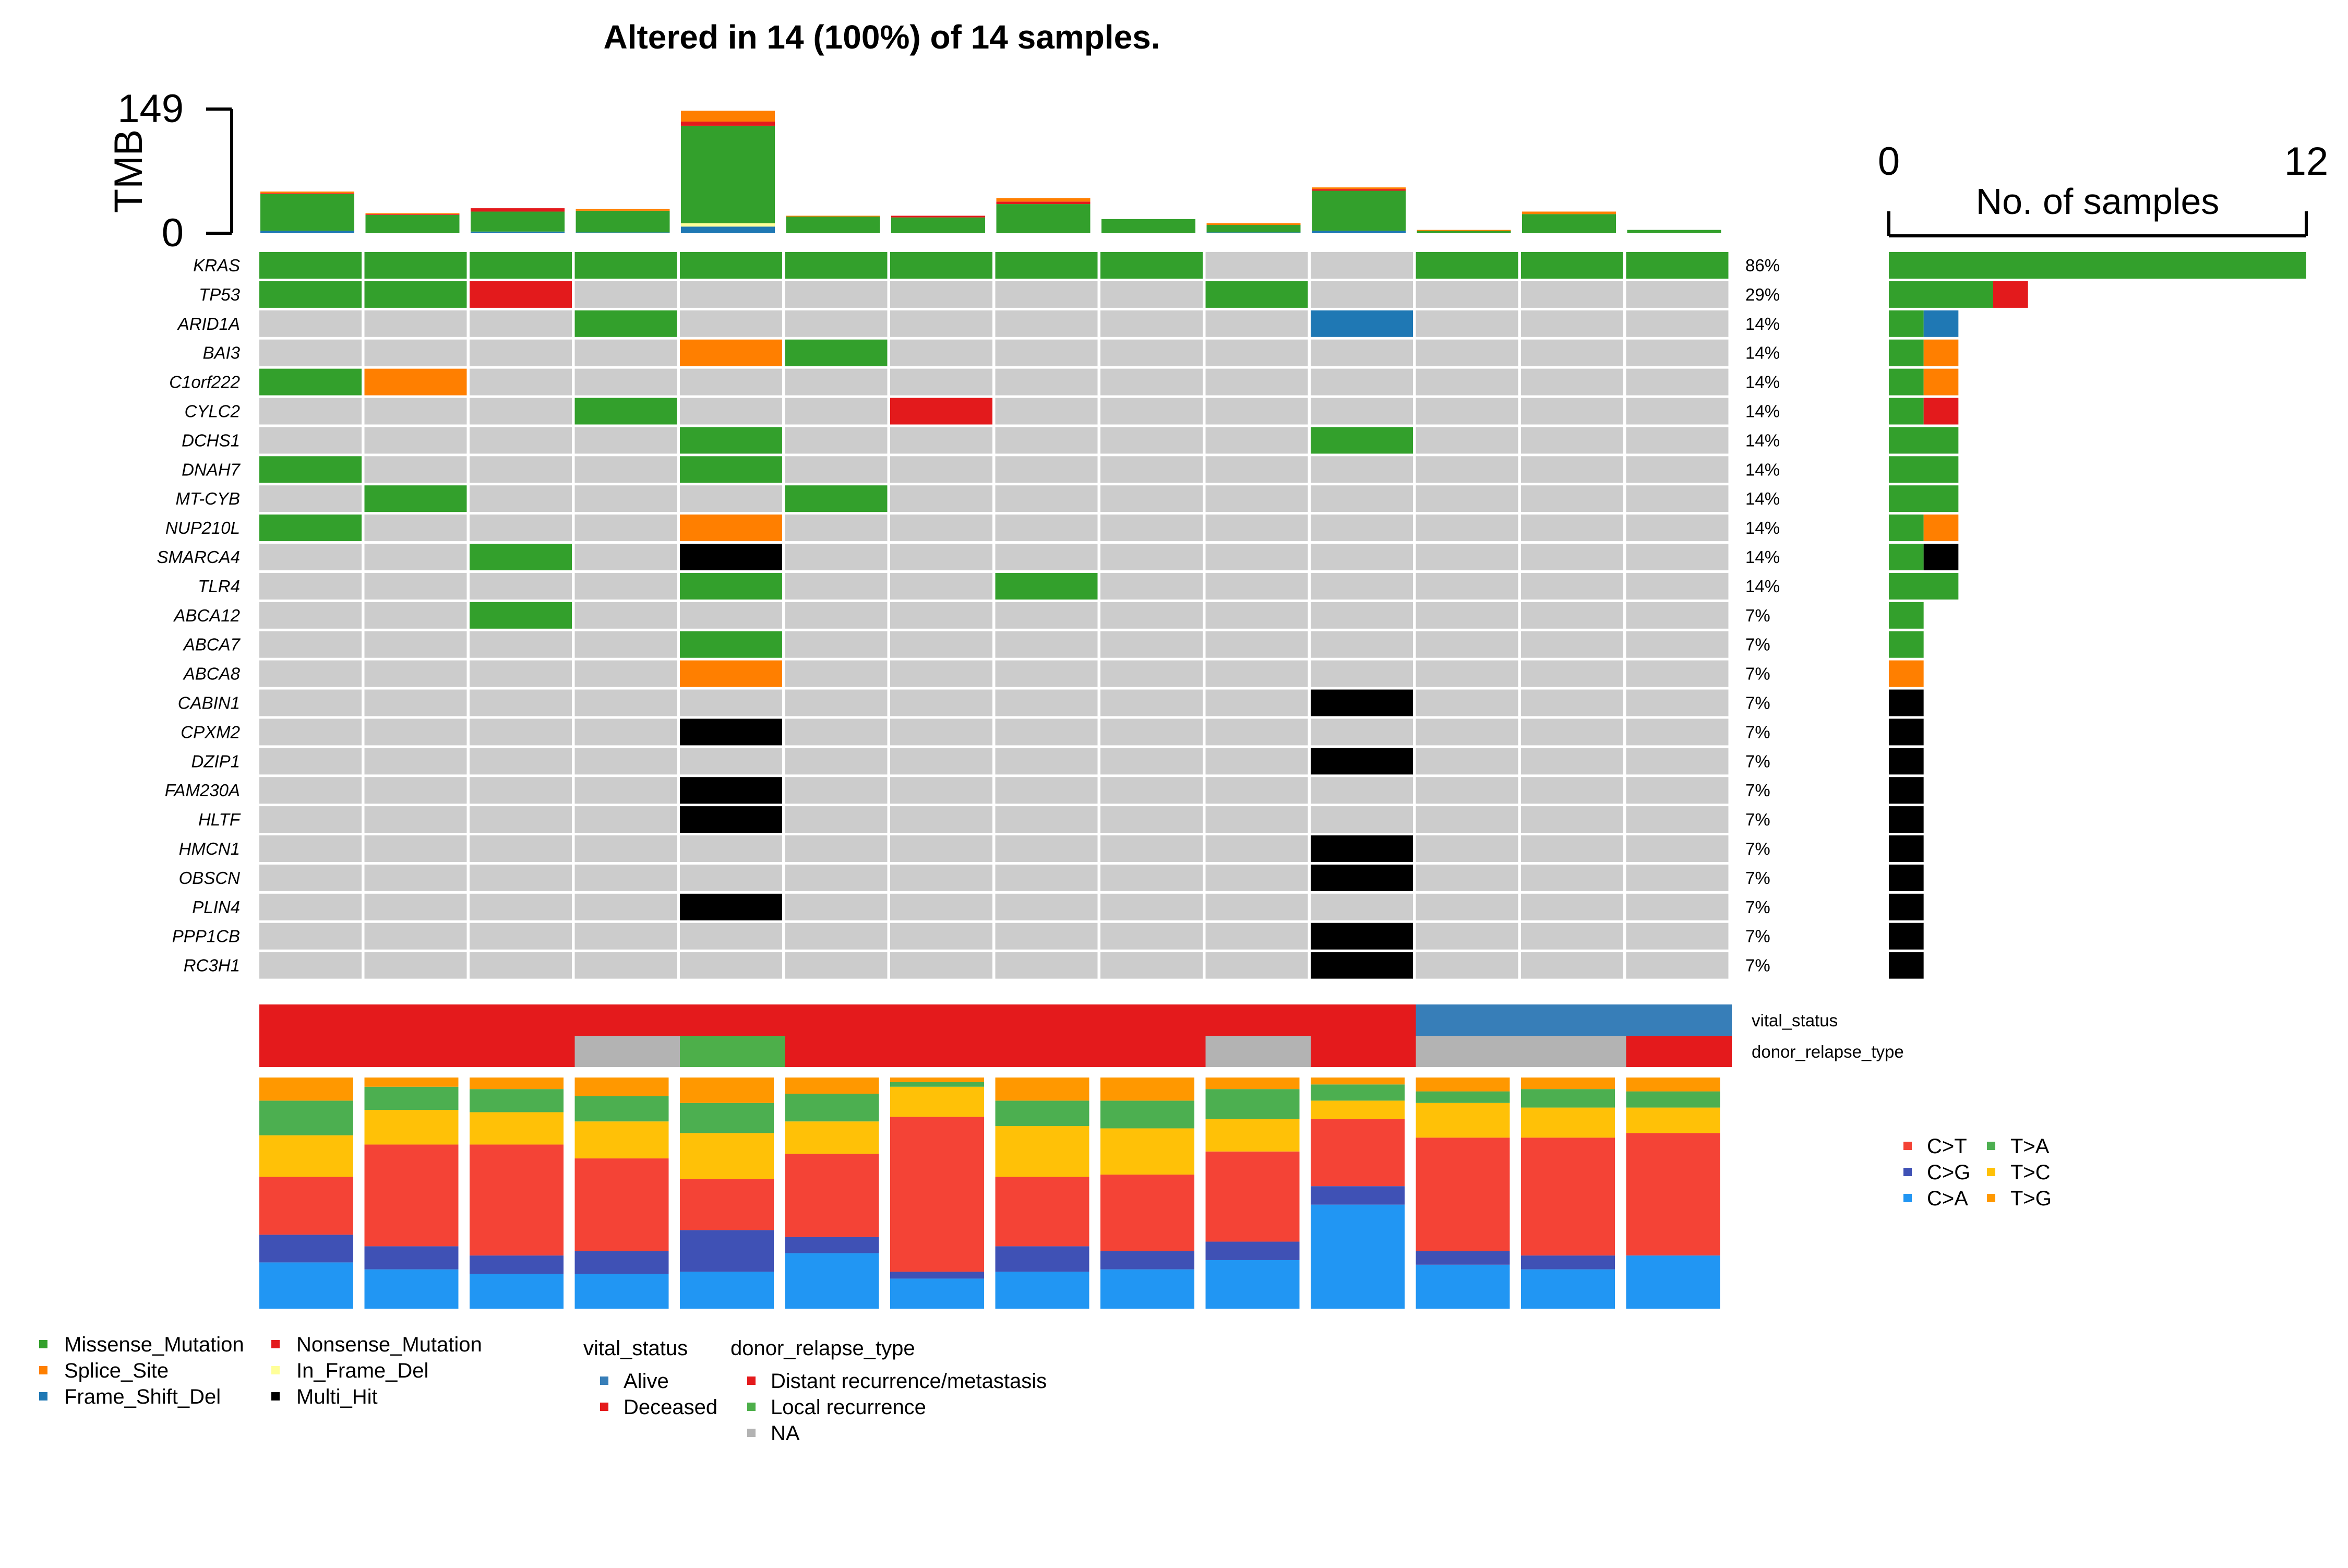  What do you see at coordinates (1906, 762) in the screenshot?
I see `gene-bar-dzip1-multi-hit` at bounding box center [1906, 762].